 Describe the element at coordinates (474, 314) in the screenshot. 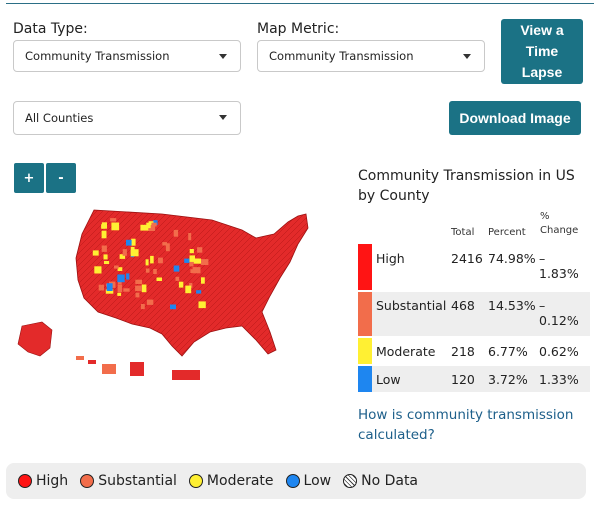

I see `table-row-substantial: Substantial 468 14.53% – 0.12%` at that location.